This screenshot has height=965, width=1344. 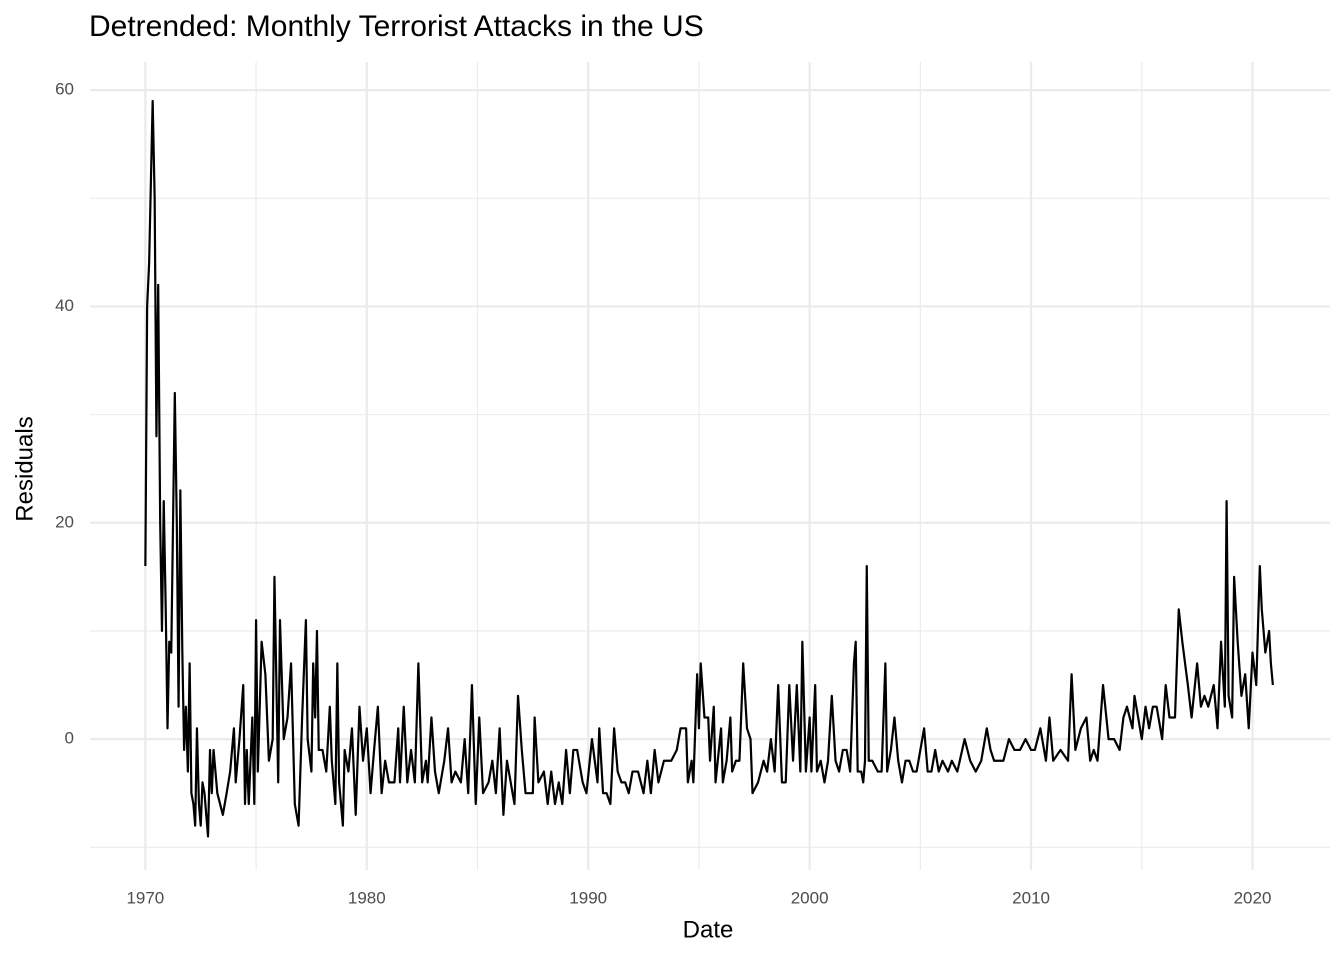 What do you see at coordinates (64, 89) in the screenshot?
I see `y-tick-label: 60` at bounding box center [64, 89].